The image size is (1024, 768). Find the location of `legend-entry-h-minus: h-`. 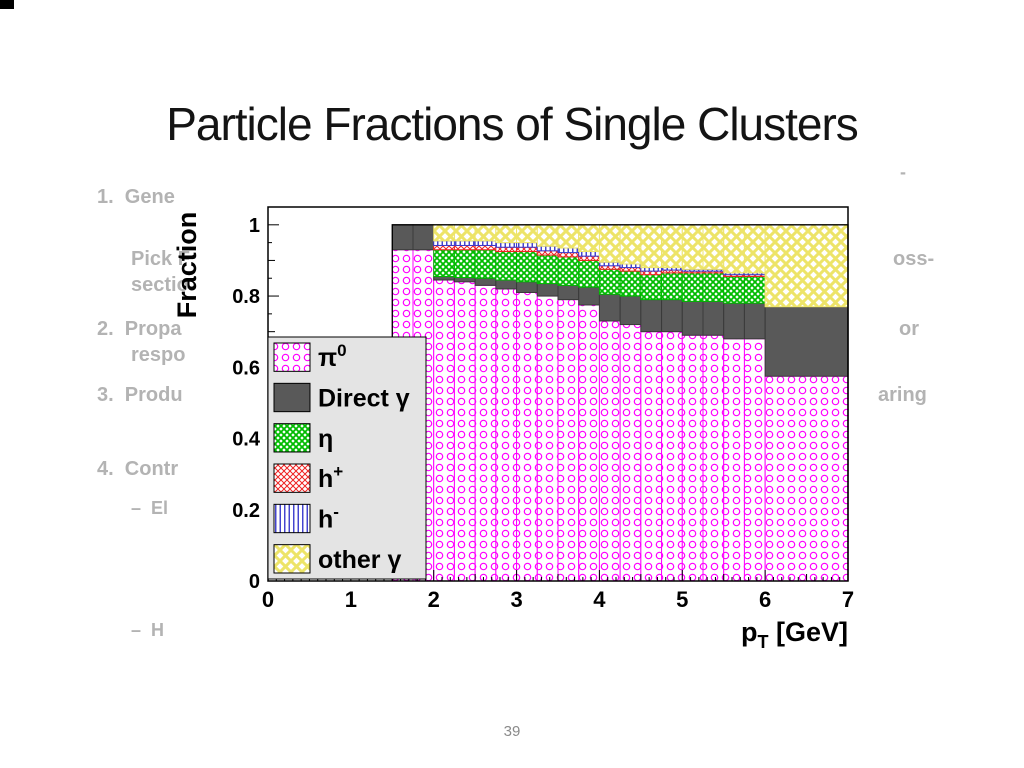

legend-entry-h-minus: h- is located at coordinates (306, 518).